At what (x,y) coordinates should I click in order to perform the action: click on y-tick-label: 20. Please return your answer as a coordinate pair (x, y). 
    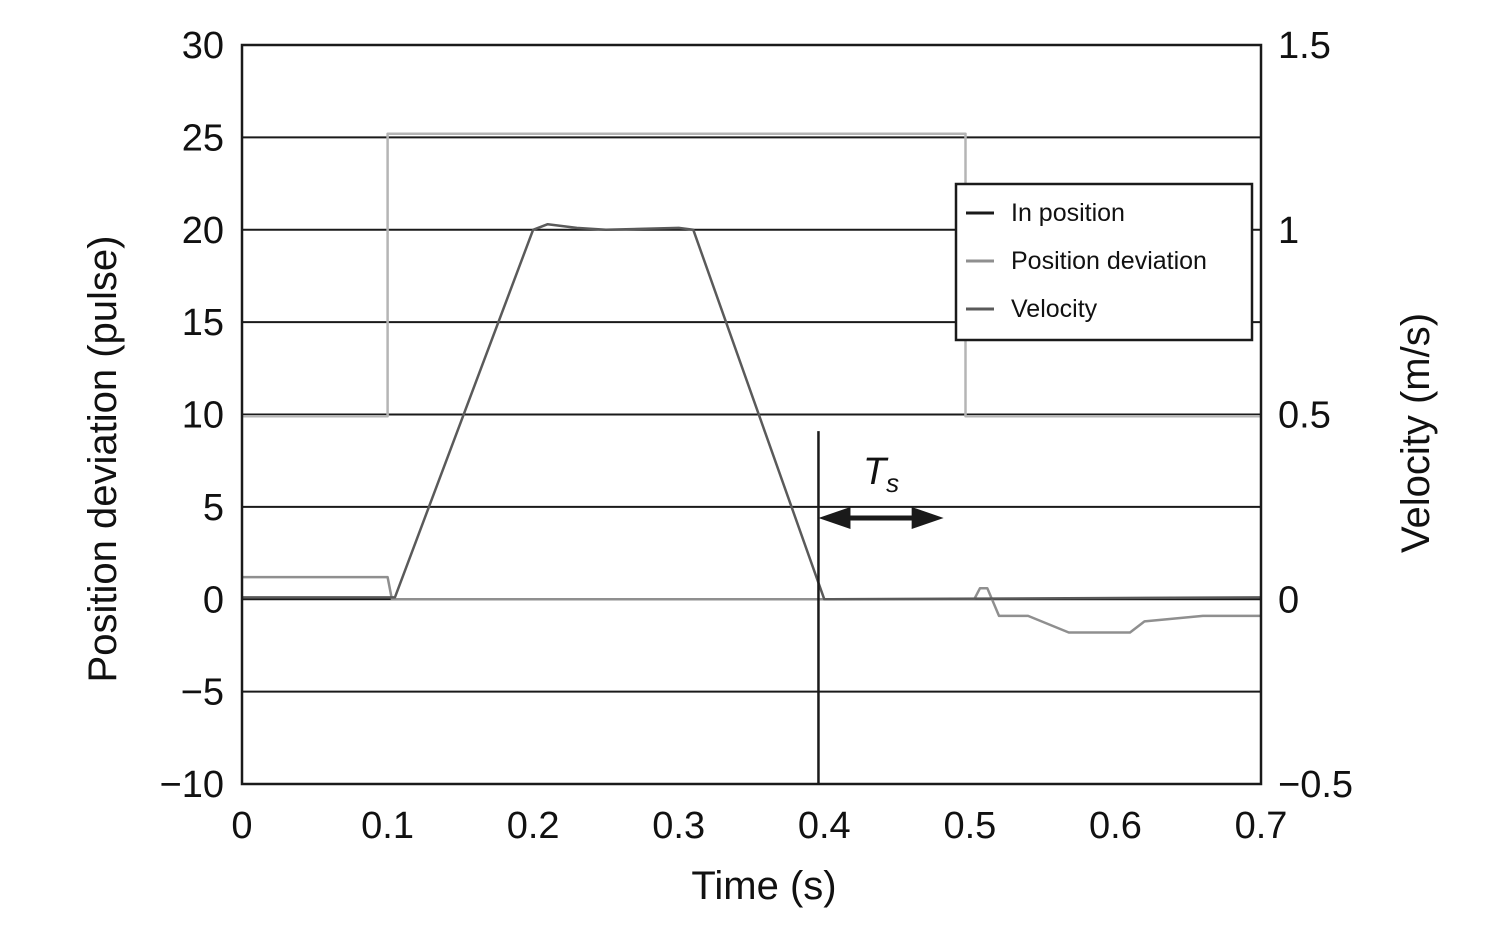
    Looking at the image, I should click on (203, 231).